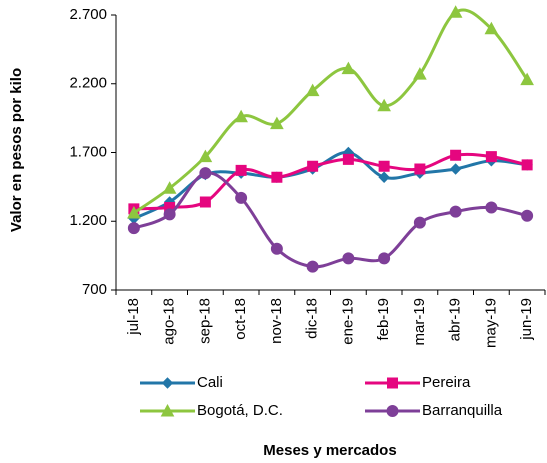 The image size is (547, 463). Describe the element at coordinates (462, 410) in the screenshot. I see `legend-label: Barranquilla` at that location.